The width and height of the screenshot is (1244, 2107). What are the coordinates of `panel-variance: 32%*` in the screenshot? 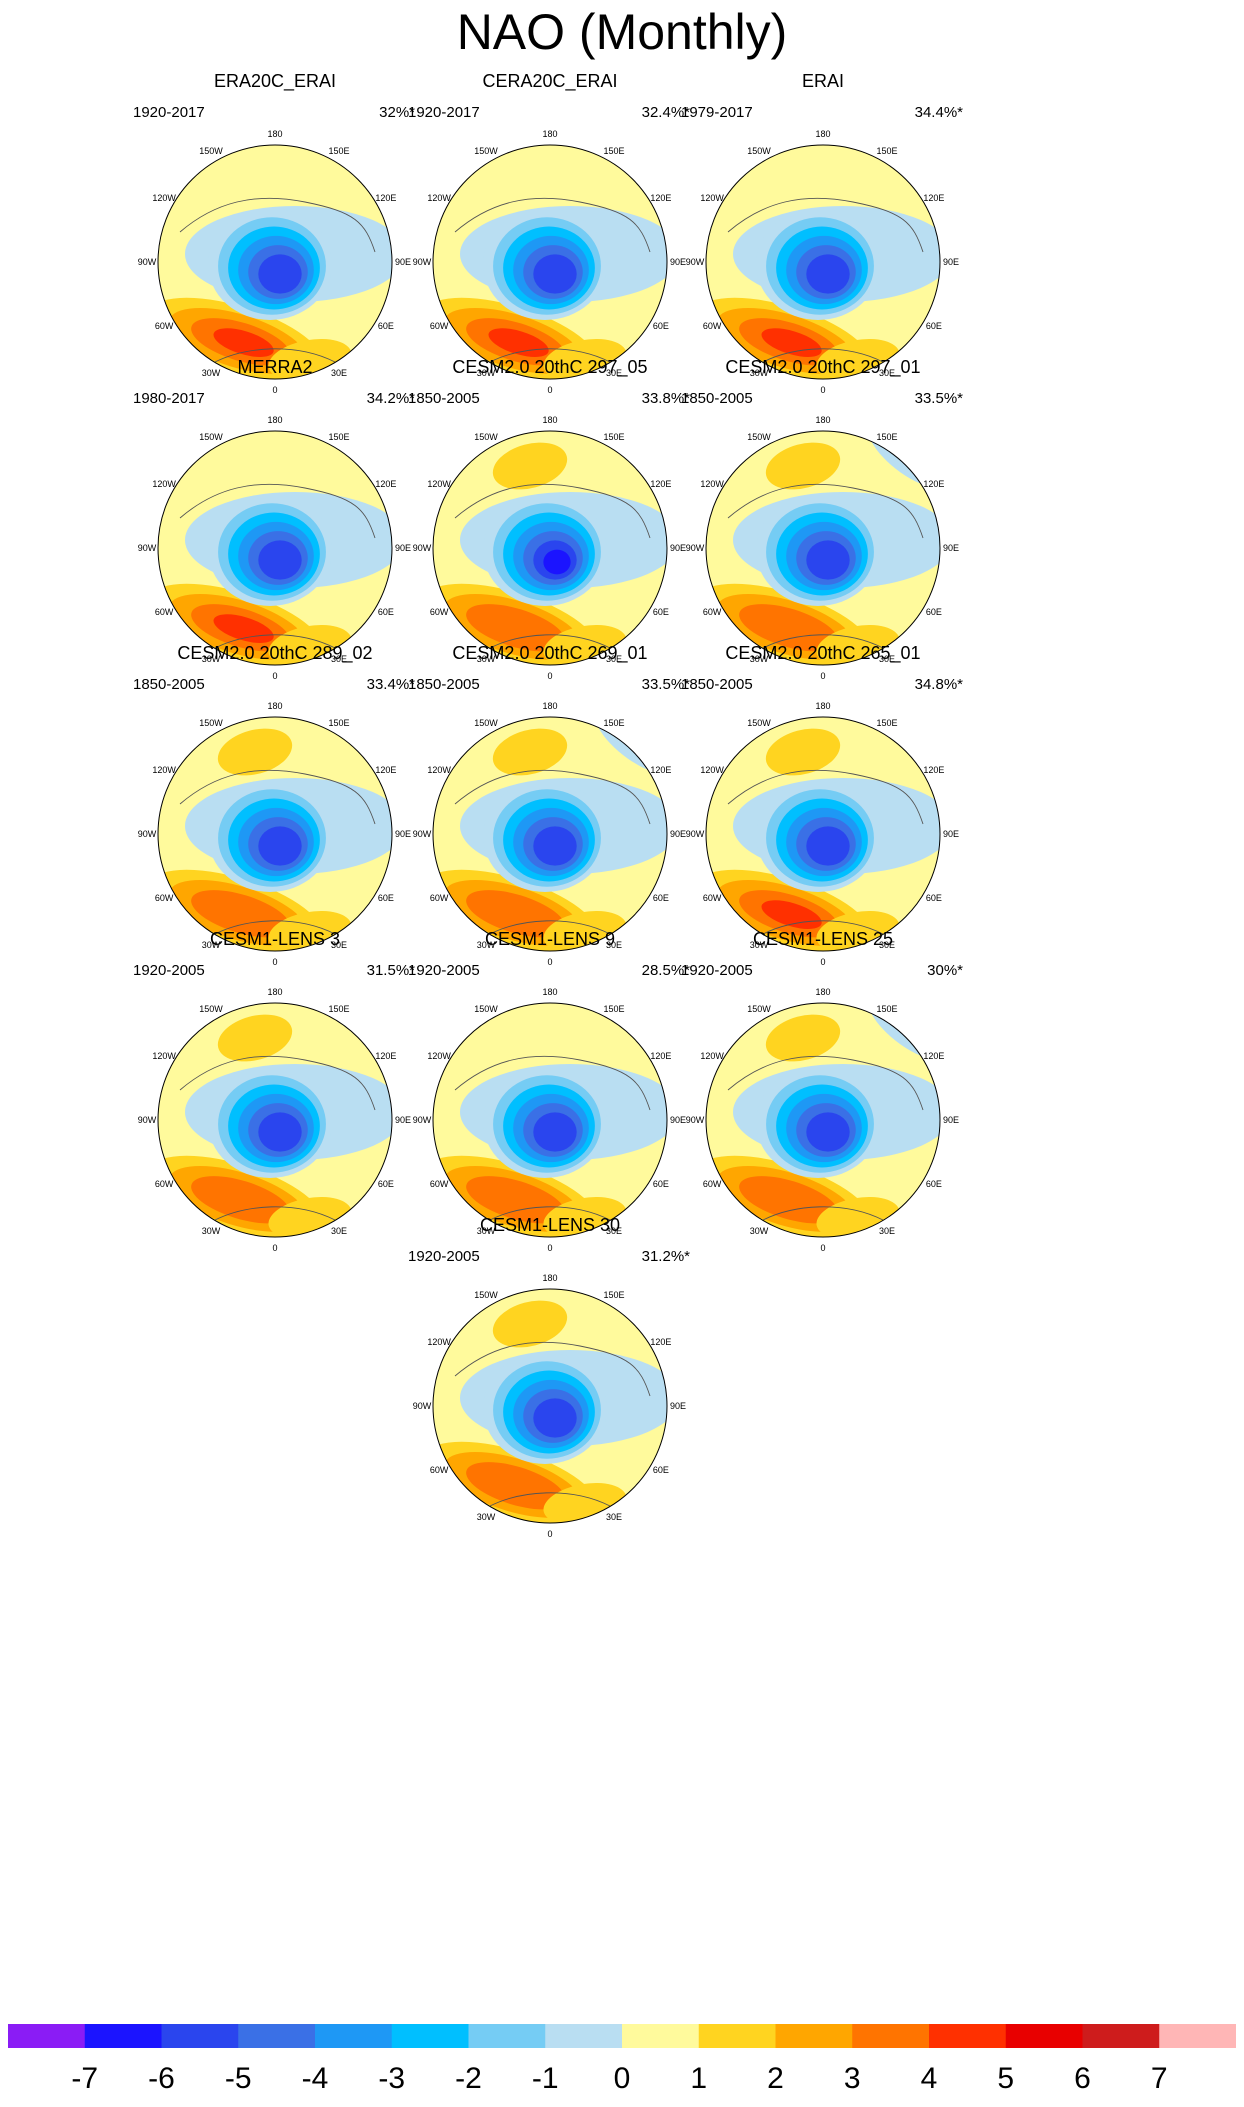 It's located at (397, 112).